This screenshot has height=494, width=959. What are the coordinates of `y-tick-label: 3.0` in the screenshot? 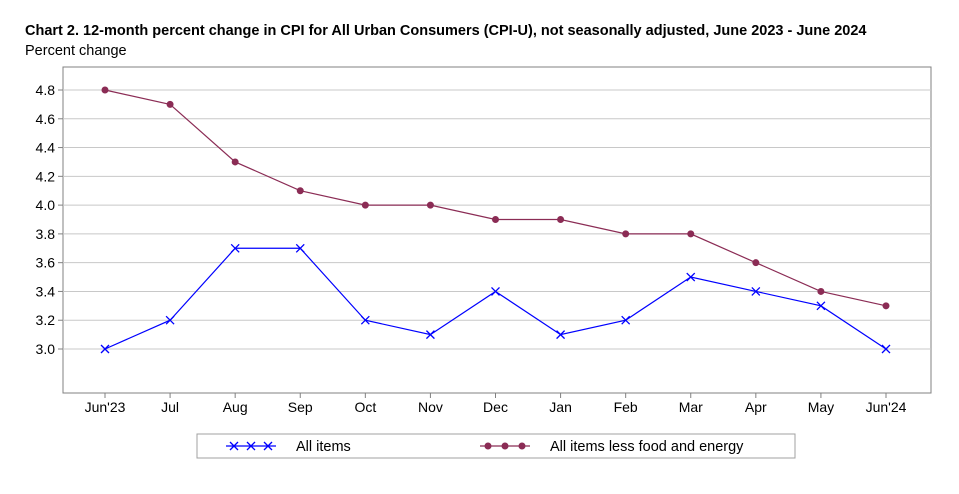 It's located at (46, 349).